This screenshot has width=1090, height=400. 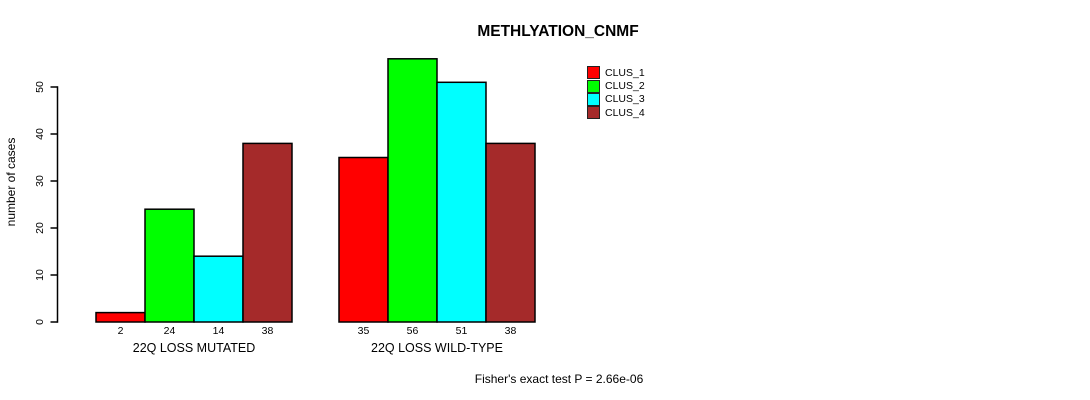 What do you see at coordinates (120, 317) in the screenshot?
I see `bar-clus_1-group1` at bounding box center [120, 317].